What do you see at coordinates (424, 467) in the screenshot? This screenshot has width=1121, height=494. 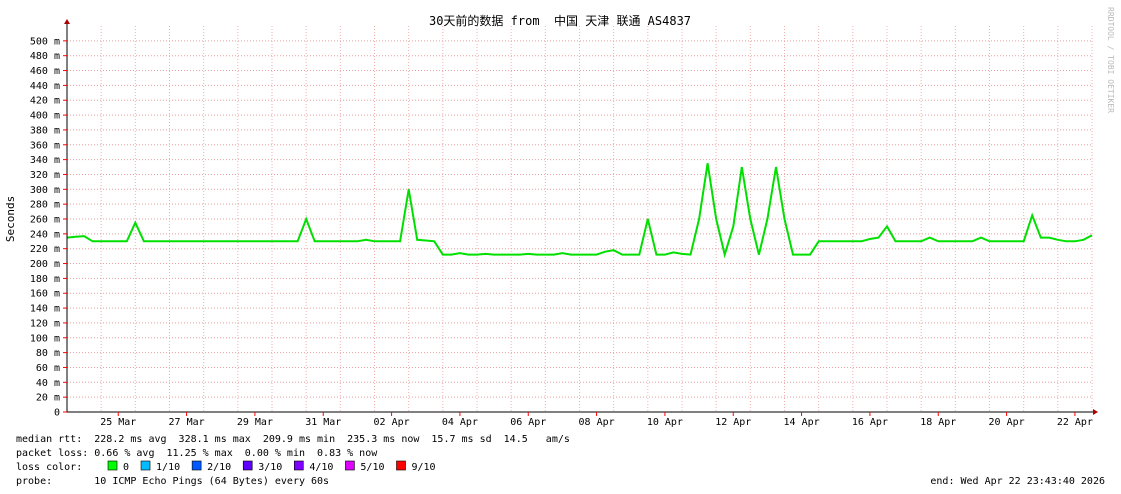 I see `loss-label: 9/10` at bounding box center [424, 467].